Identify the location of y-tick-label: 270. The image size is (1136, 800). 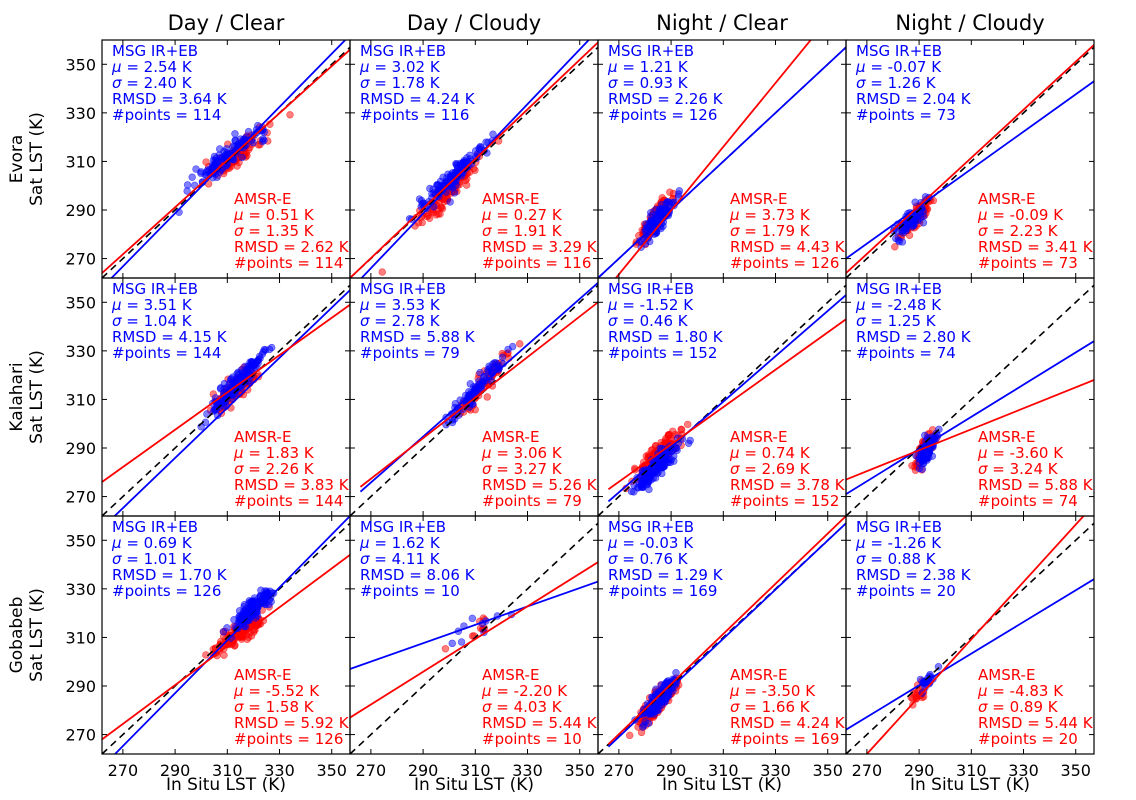
(80, 259).